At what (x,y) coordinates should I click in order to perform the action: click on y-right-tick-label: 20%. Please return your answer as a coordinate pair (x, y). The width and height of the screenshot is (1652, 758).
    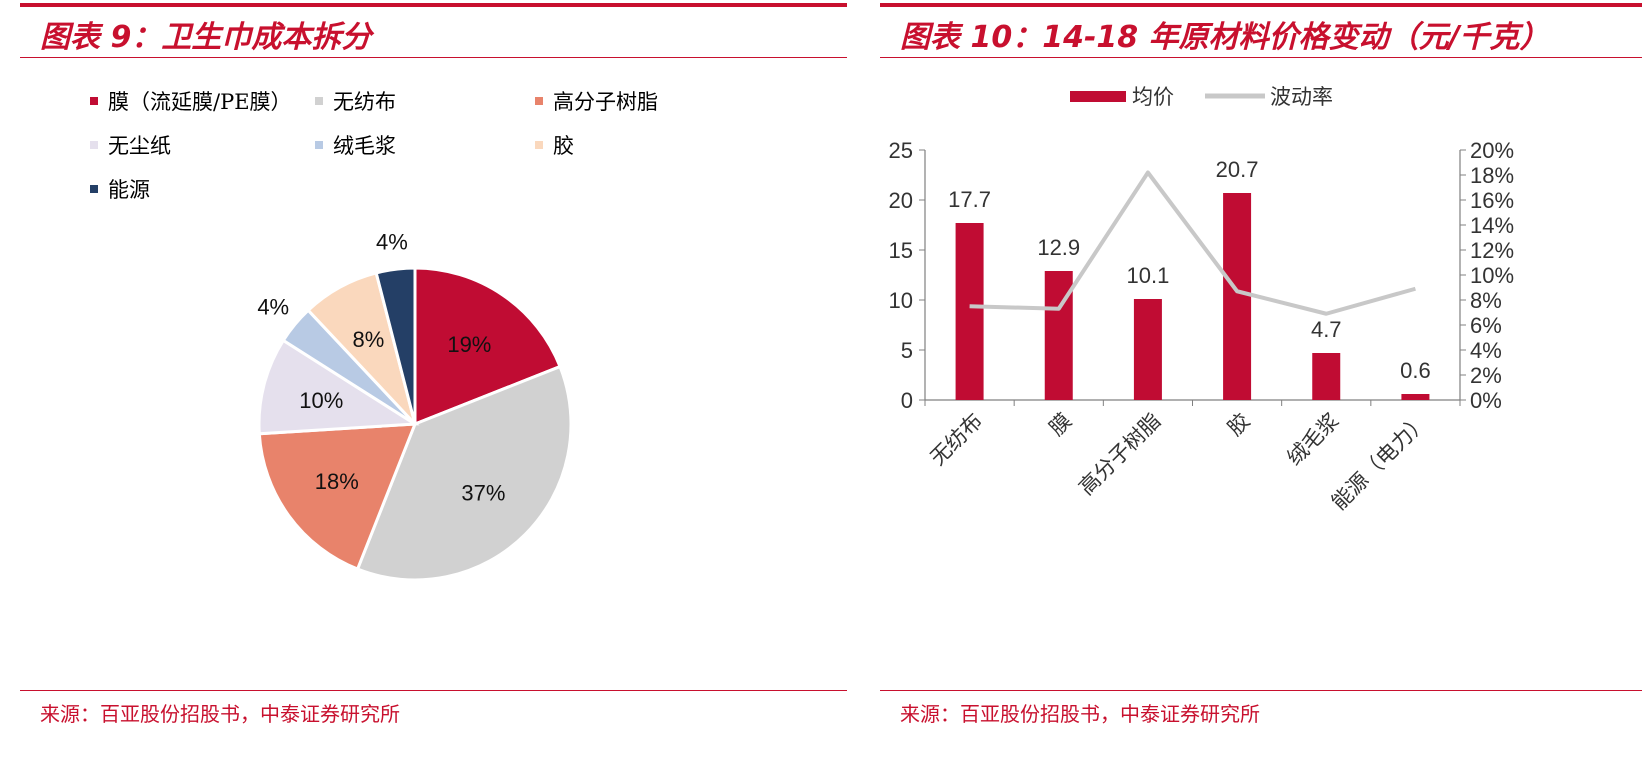
    Looking at the image, I should click on (1492, 150).